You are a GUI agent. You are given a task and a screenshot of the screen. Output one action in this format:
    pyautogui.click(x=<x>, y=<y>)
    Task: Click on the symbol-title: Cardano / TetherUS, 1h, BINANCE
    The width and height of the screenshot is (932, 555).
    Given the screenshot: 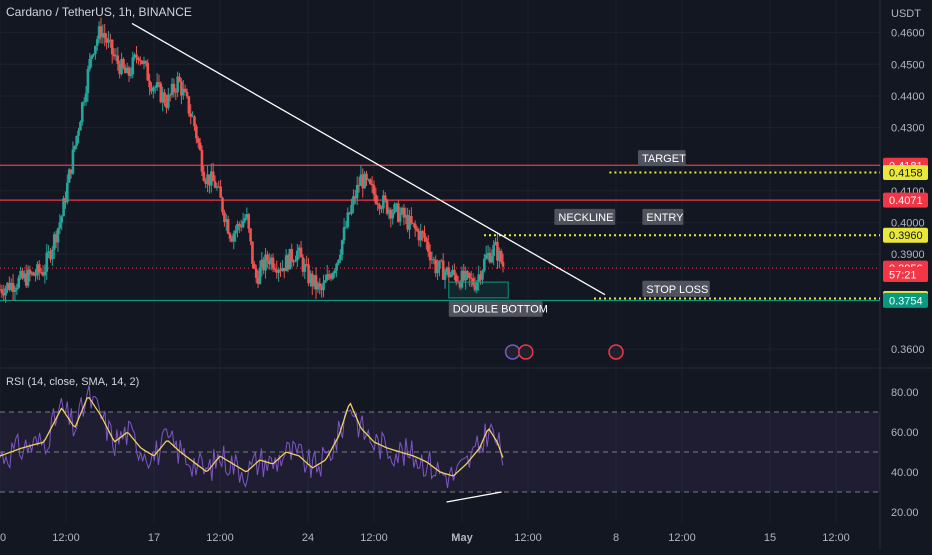 What is the action you would take?
    pyautogui.click(x=99, y=12)
    